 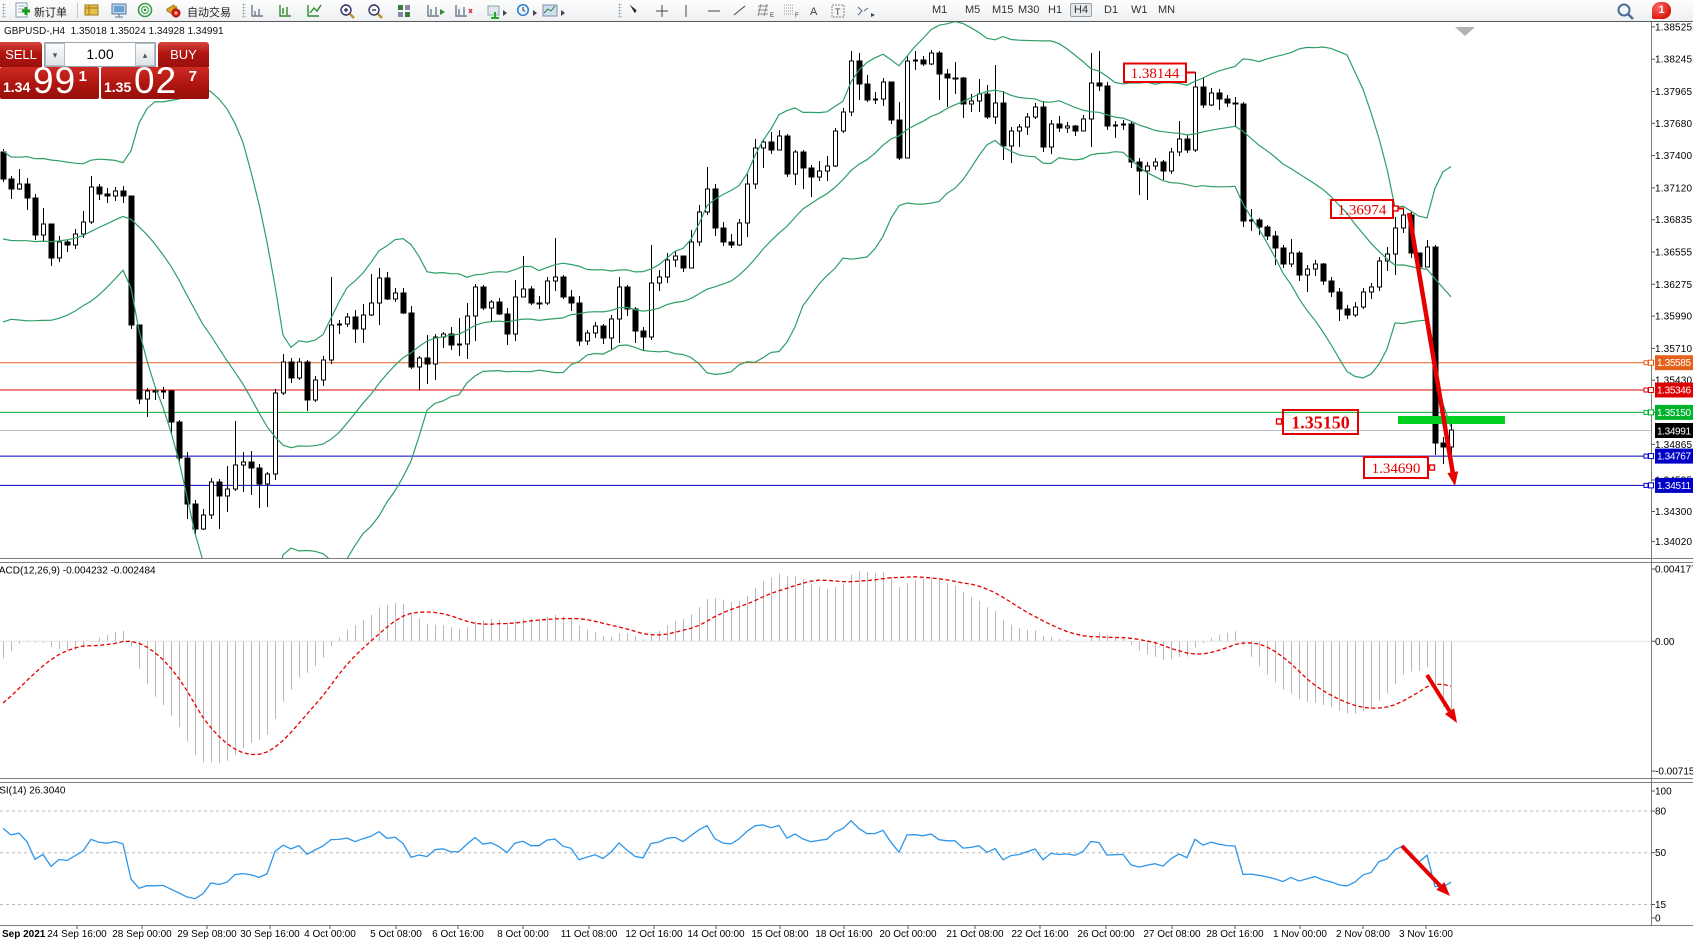 What do you see at coordinates (1155, 74) in the screenshot?
I see `svg-text: 1.38144` at bounding box center [1155, 74].